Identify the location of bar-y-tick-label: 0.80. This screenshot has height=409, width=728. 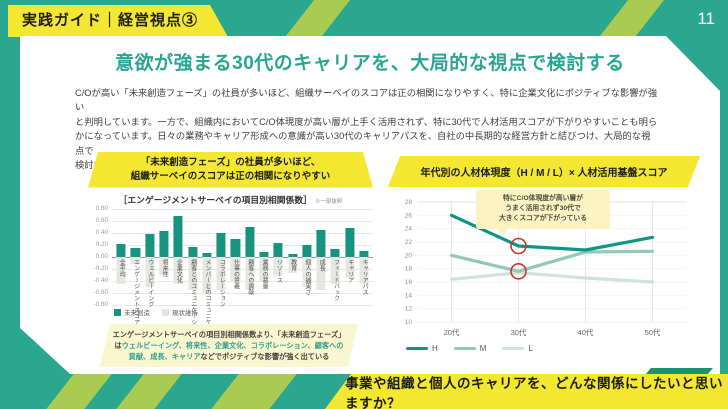
(101, 208).